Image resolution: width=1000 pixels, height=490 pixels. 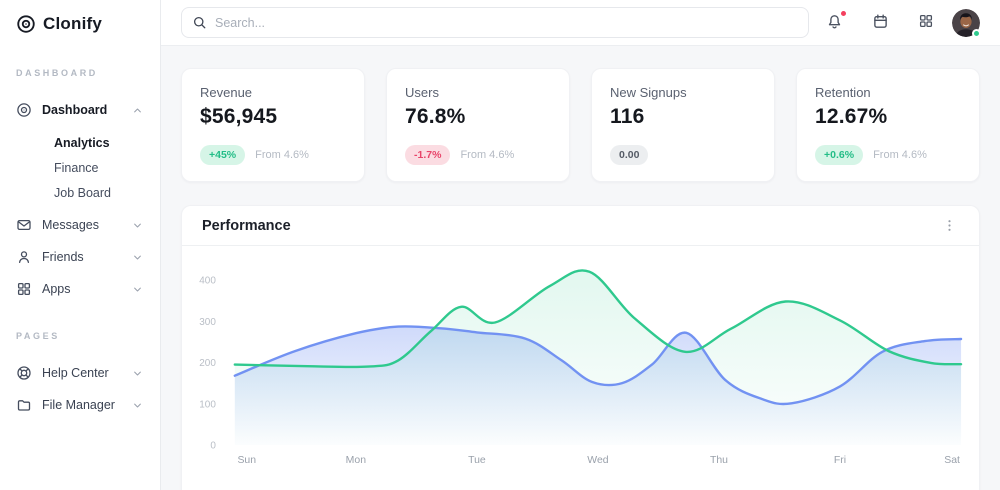 I want to click on topbar, so click(x=580, y=23).